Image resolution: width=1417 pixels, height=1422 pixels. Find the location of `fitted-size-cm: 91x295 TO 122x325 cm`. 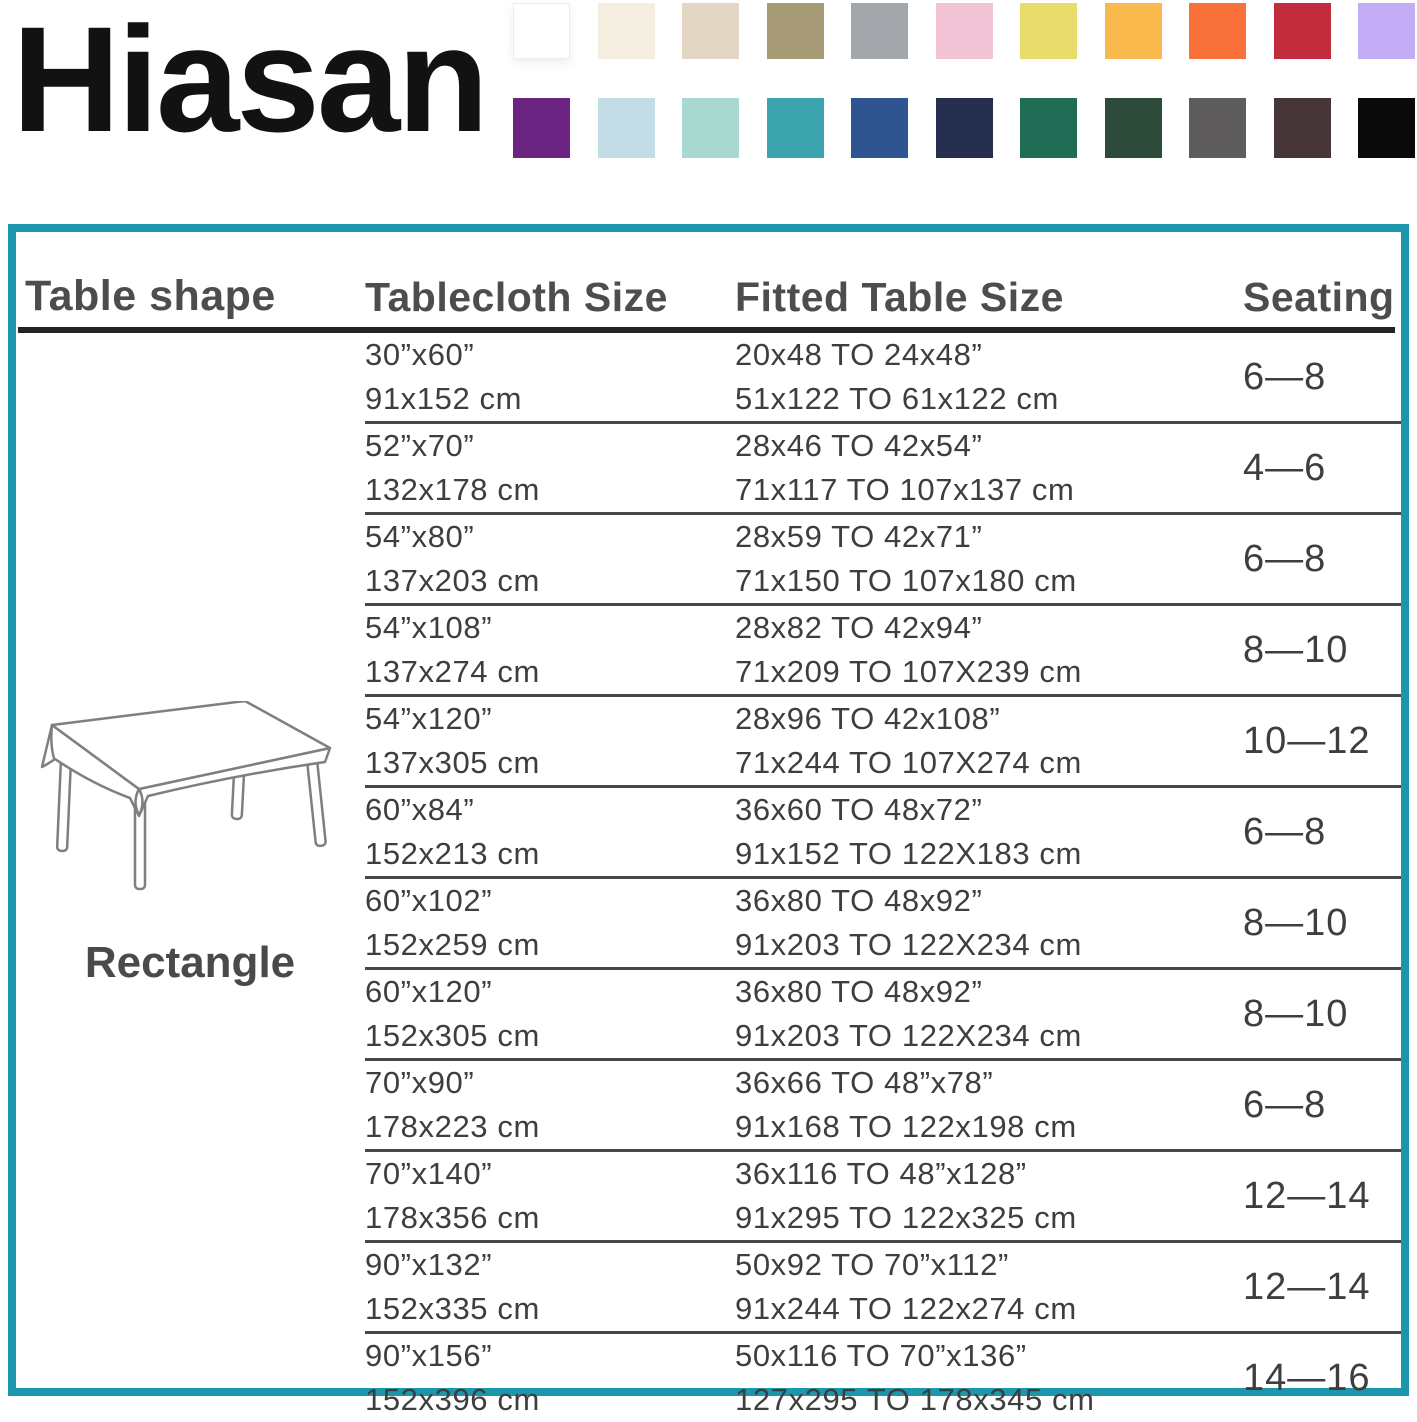

fitted-size-cm: 91x295 TO 122x325 cm is located at coordinates (906, 1217).